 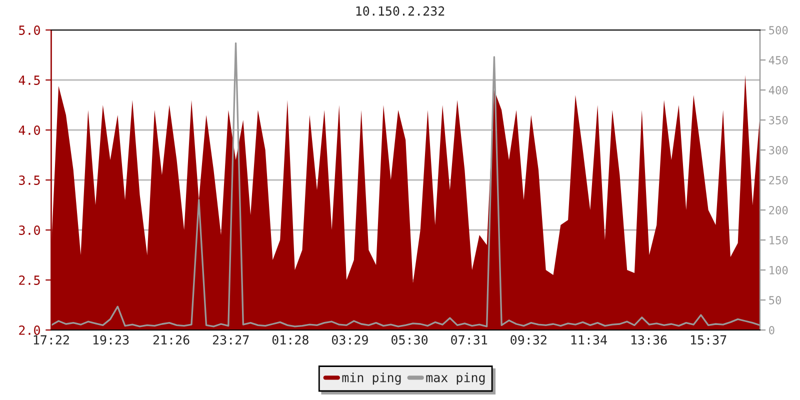 What do you see at coordinates (29, 230) in the screenshot?
I see `y-tick-label: 3.0` at bounding box center [29, 230].